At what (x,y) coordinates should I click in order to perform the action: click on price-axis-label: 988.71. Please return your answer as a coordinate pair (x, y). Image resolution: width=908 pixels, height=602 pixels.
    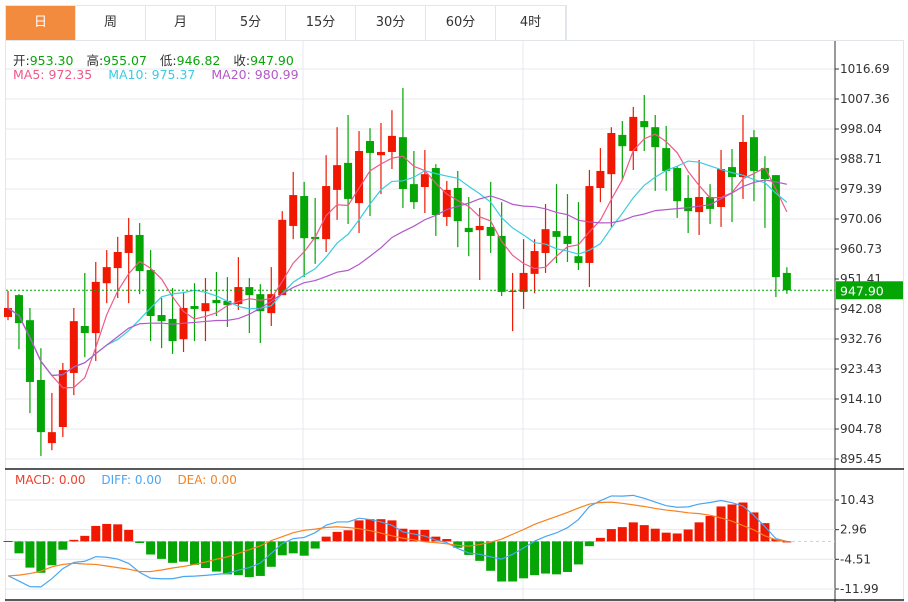
    Looking at the image, I should click on (861, 159).